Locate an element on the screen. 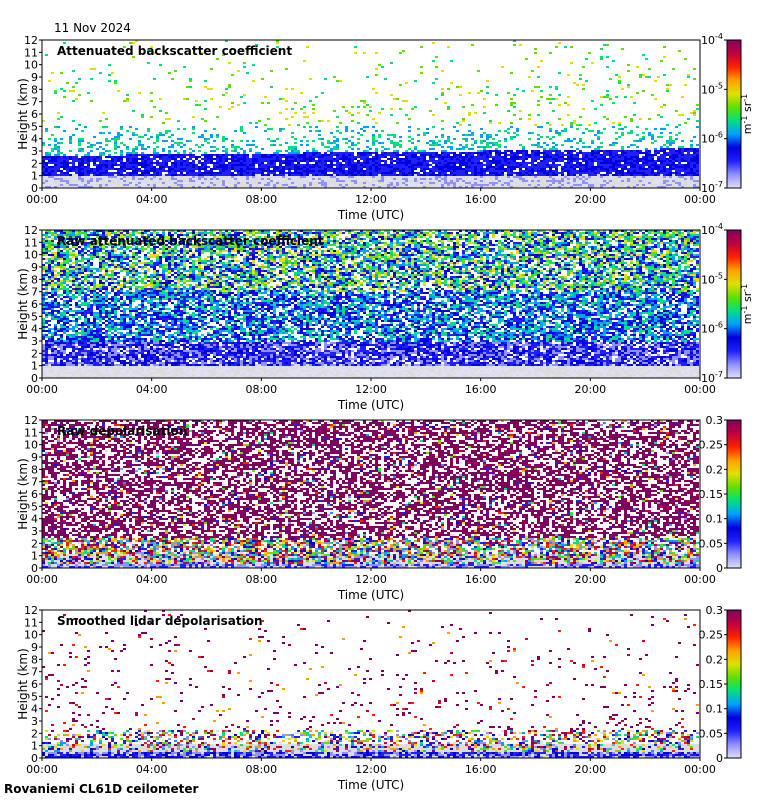  date-label: 11 Nov 2024 is located at coordinates (92, 28).